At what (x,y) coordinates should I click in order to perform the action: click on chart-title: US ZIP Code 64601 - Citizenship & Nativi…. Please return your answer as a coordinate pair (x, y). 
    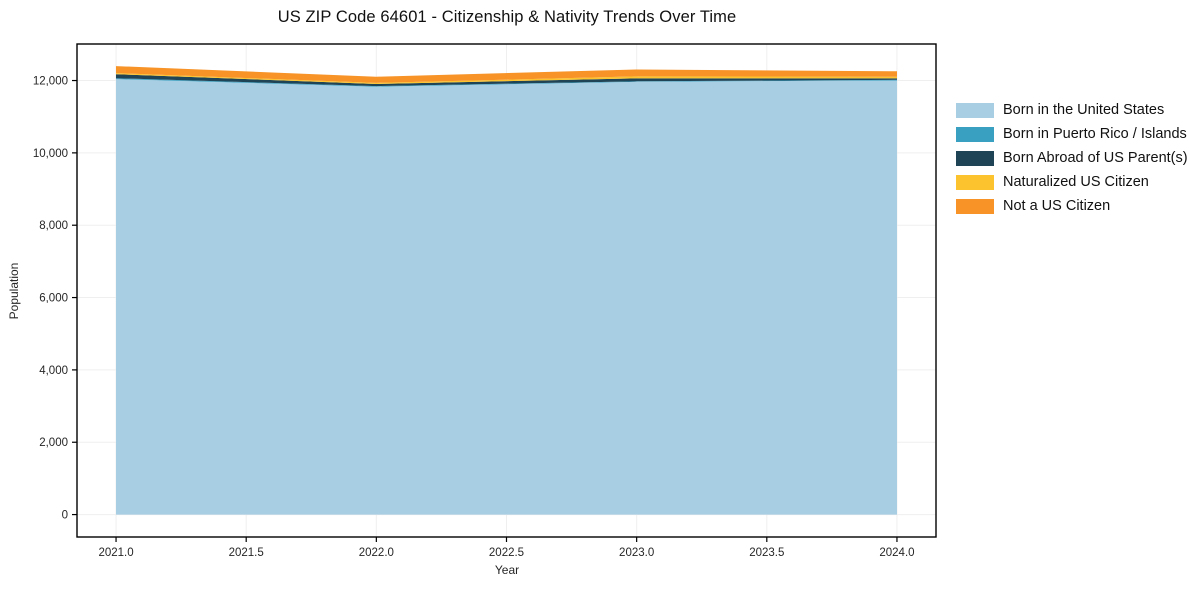
    Looking at the image, I should click on (507, 17).